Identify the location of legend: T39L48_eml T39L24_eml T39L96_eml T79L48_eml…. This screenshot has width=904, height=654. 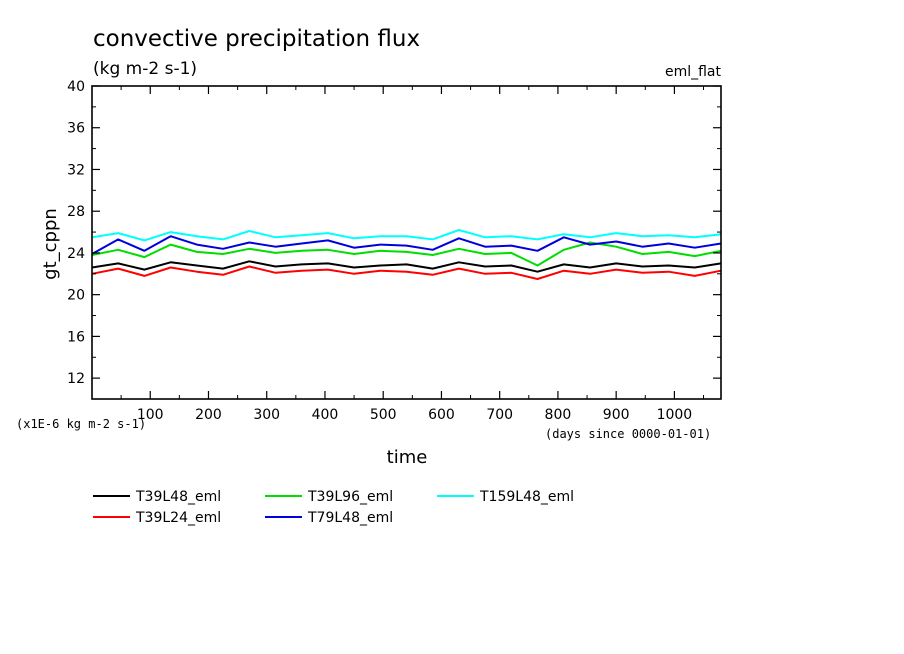
(333, 507).